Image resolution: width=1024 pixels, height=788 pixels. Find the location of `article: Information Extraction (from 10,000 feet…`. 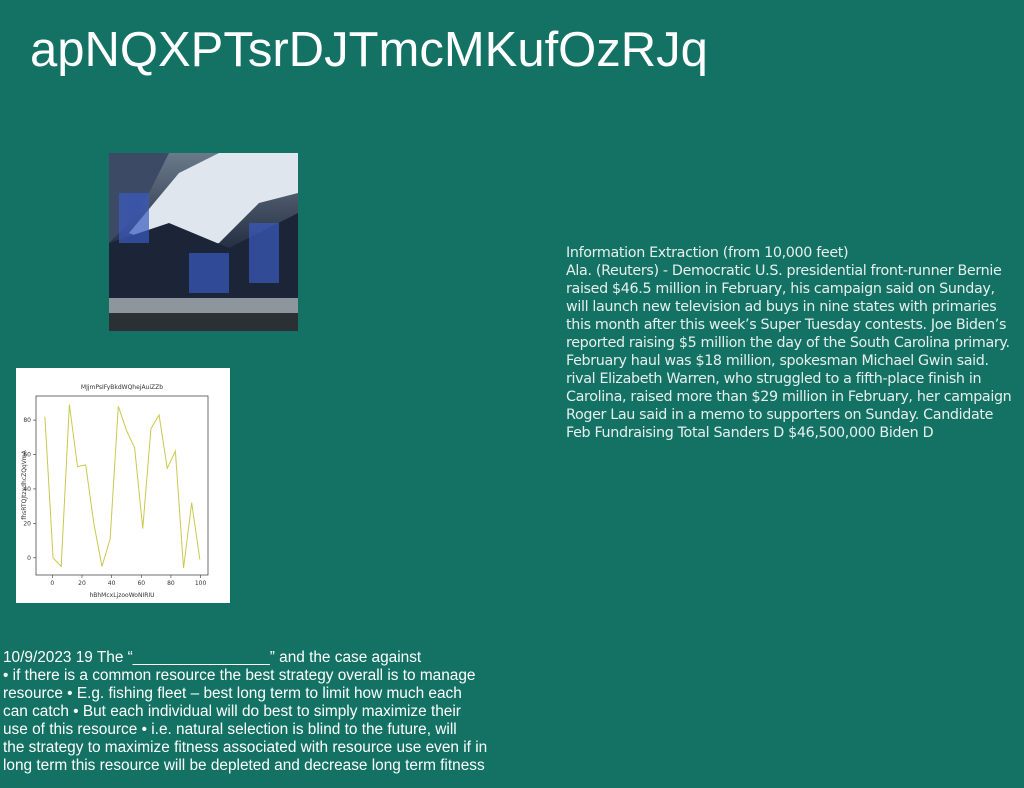

article: Information Extraction (from 10,000 feet… is located at coordinates (789, 344).